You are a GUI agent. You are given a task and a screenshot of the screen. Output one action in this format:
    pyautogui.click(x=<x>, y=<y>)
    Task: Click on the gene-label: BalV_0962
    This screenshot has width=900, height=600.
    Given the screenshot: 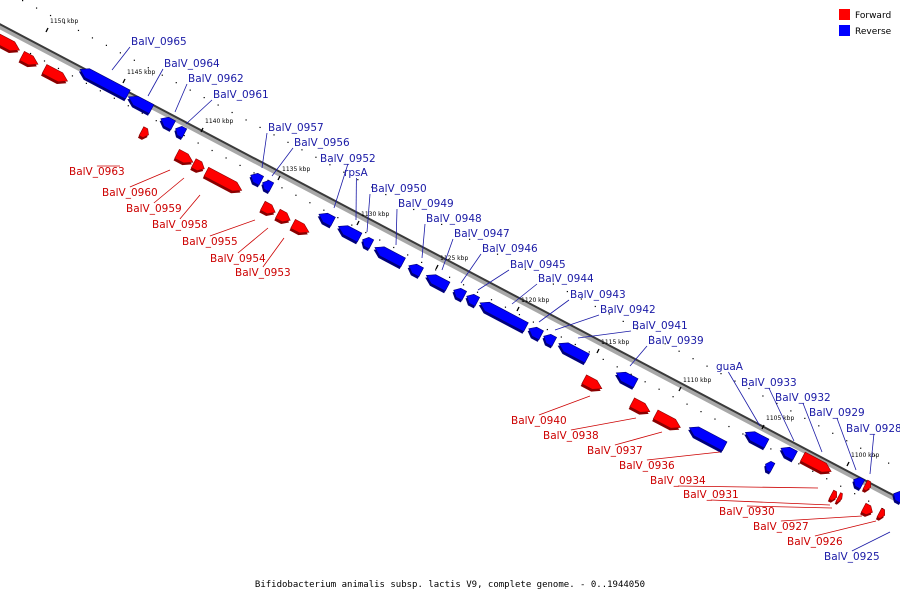 What is the action you would take?
    pyautogui.click(x=216, y=79)
    